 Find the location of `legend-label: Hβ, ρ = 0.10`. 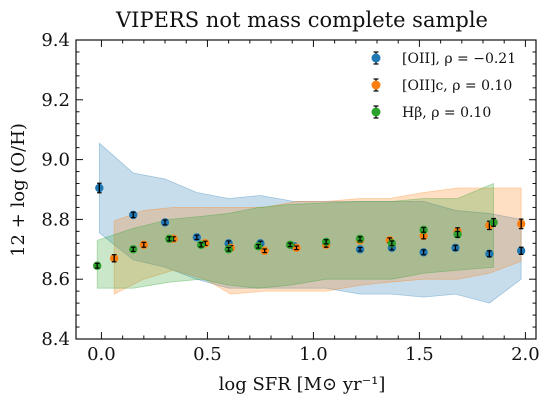

legend-label: Hβ, ρ = 0.10 is located at coordinates (446, 113).